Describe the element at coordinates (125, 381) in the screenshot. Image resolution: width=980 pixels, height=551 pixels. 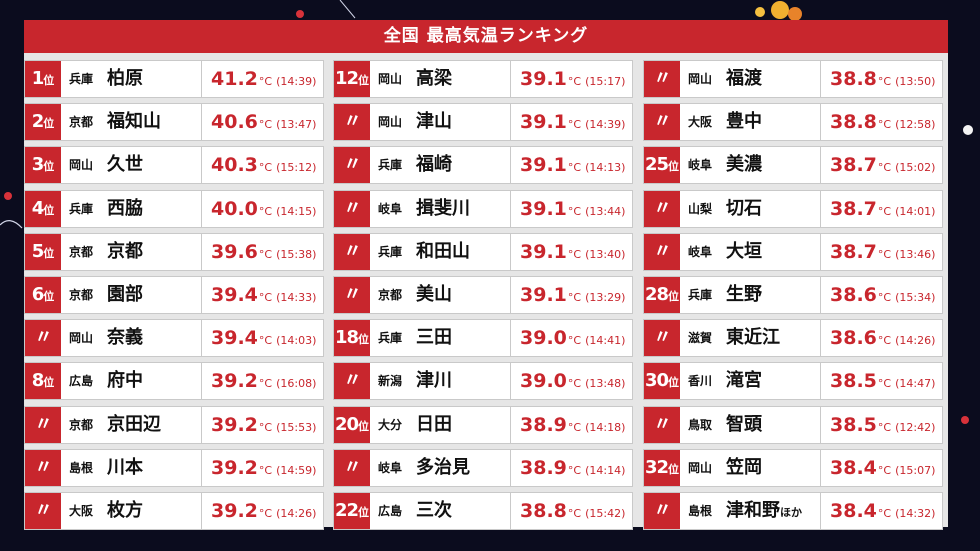
I see `city-name: 府中` at that location.